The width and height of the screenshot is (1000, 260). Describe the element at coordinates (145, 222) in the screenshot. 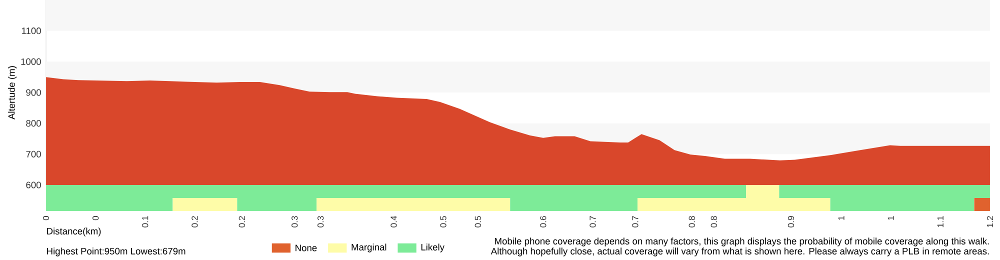

I see `x-tick-label: 0.1` at that location.